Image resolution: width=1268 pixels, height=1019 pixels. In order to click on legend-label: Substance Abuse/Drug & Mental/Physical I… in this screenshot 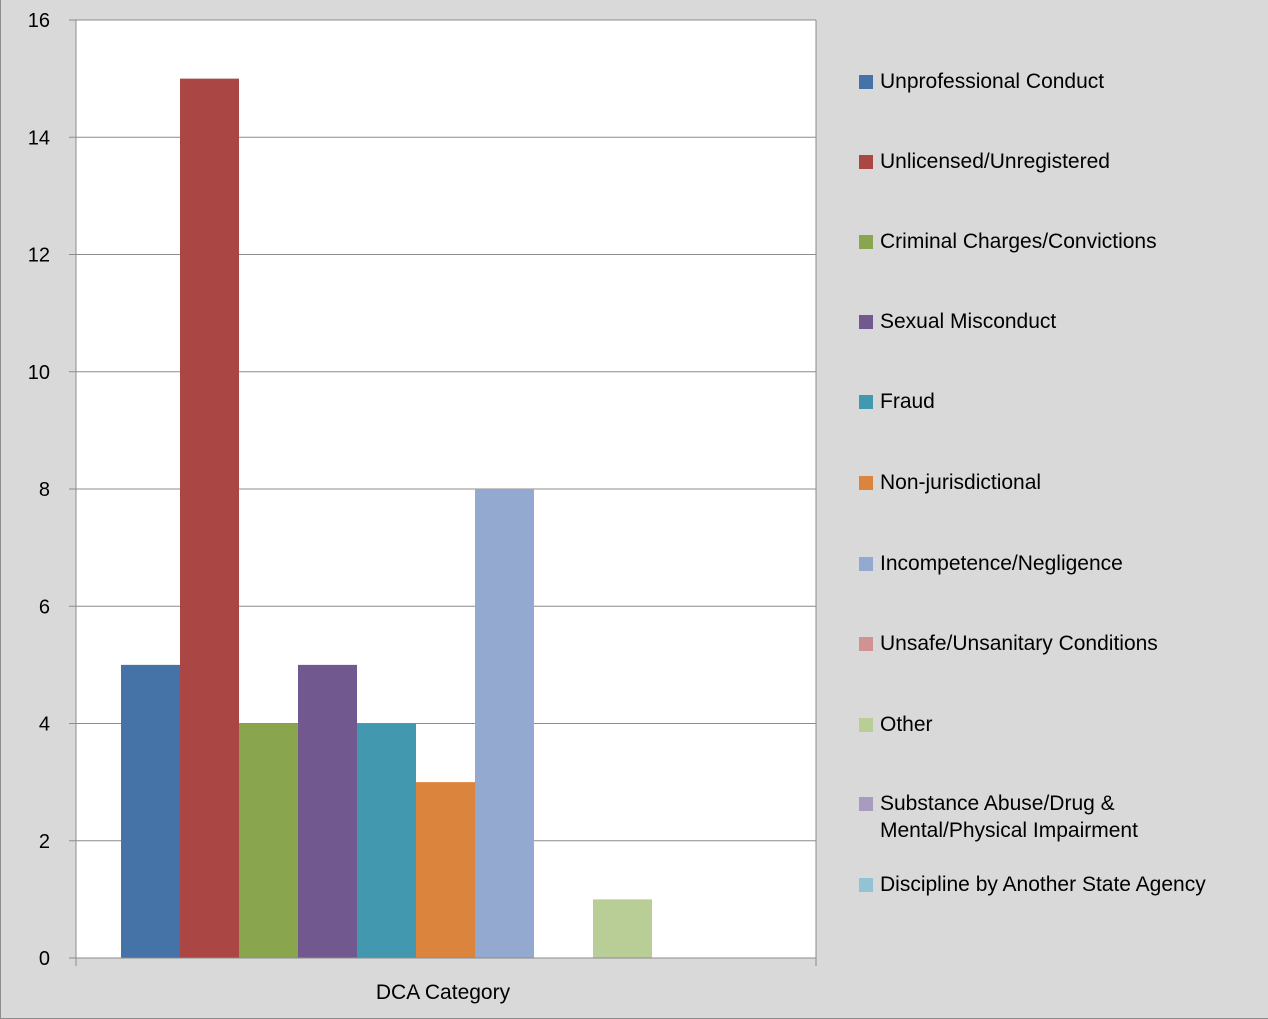, I will do `click(1009, 817)`.